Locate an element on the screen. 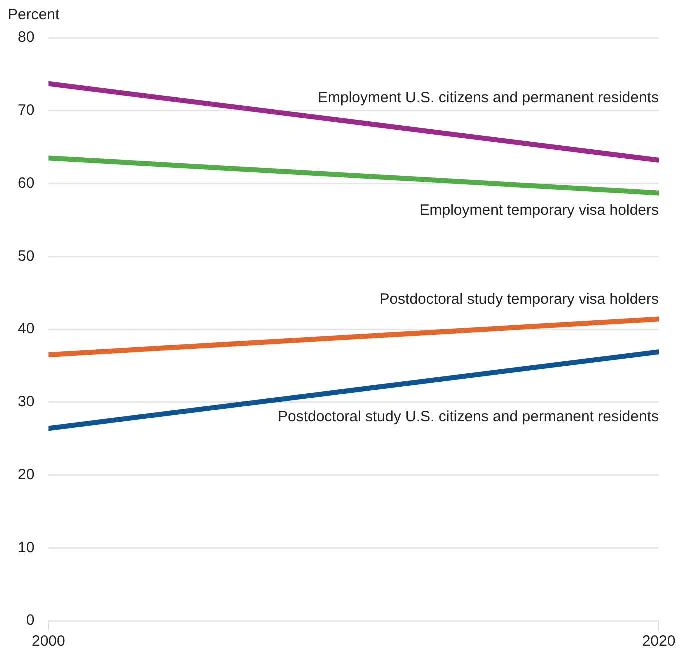 The image size is (683, 655). y-tick-label: 30 is located at coordinates (26, 402).